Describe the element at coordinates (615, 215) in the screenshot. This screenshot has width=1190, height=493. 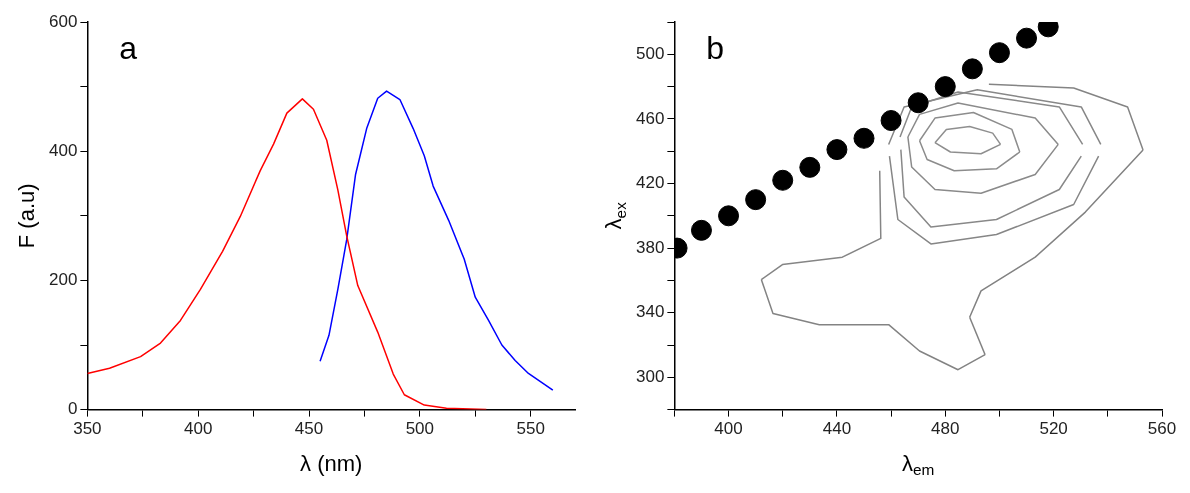
I see `y-axis-title: λex` at that location.